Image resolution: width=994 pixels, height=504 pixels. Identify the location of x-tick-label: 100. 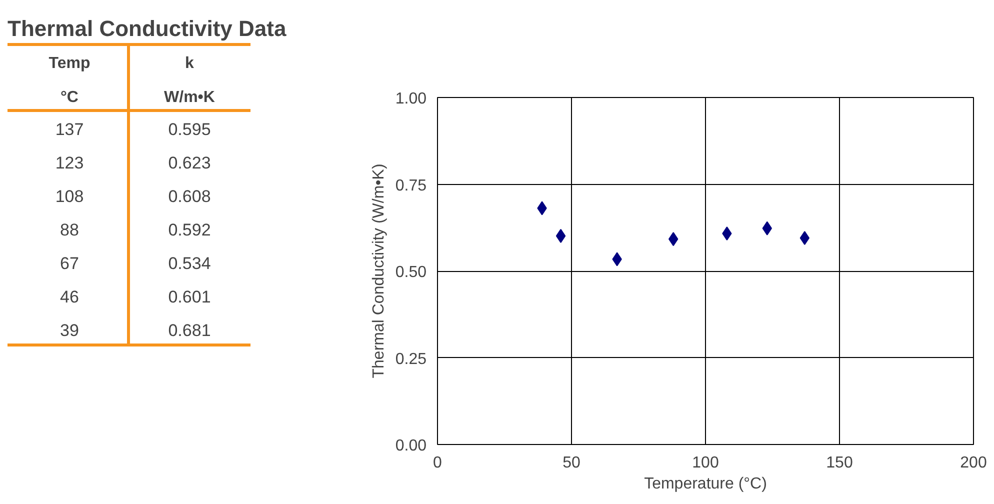
(705, 463).